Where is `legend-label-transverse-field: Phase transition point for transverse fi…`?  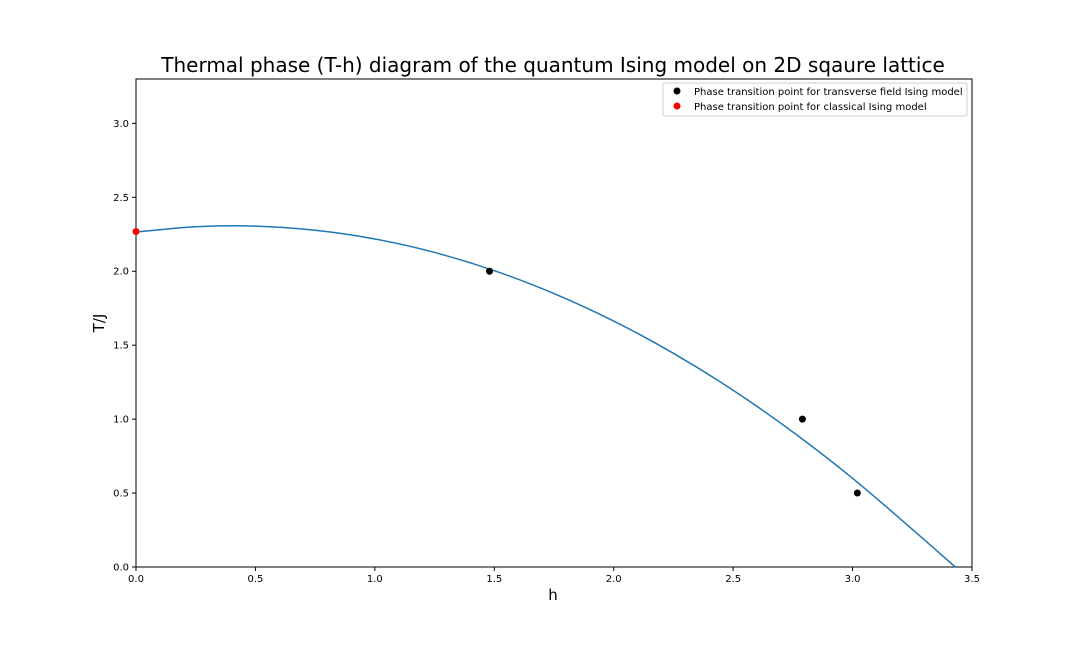
legend-label-transverse-field: Phase transition point for transverse fi… is located at coordinates (828, 92).